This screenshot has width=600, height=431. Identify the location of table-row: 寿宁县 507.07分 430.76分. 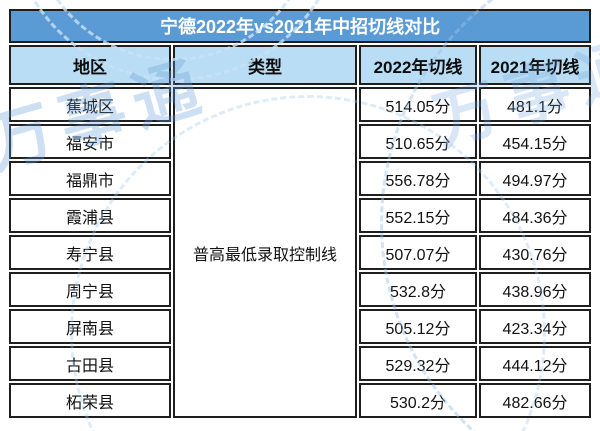
(300, 252).